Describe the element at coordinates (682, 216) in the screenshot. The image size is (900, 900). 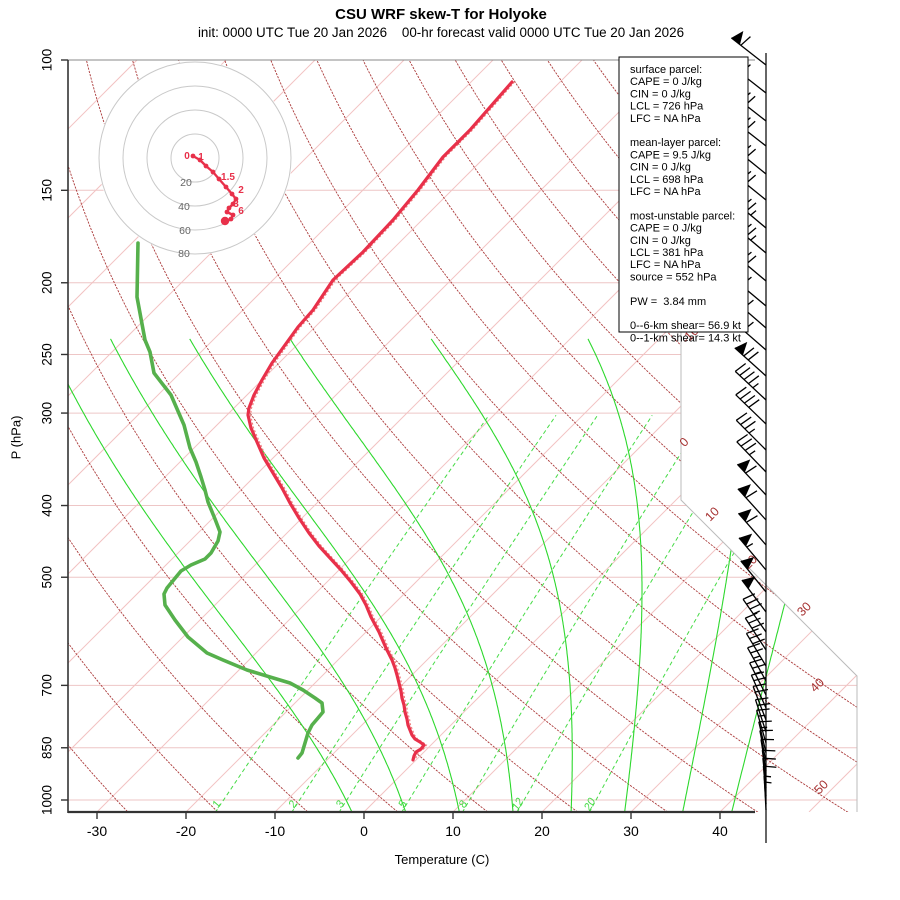
I see `info-box-line: most-unstable parcel:` at that location.